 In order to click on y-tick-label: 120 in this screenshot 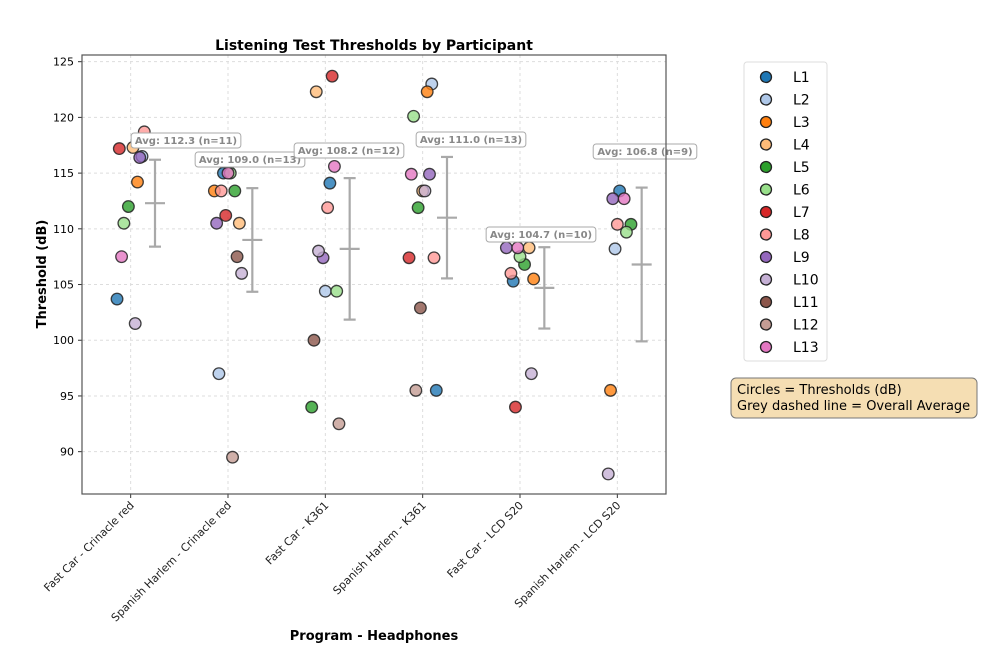, I will do `click(63, 117)`.